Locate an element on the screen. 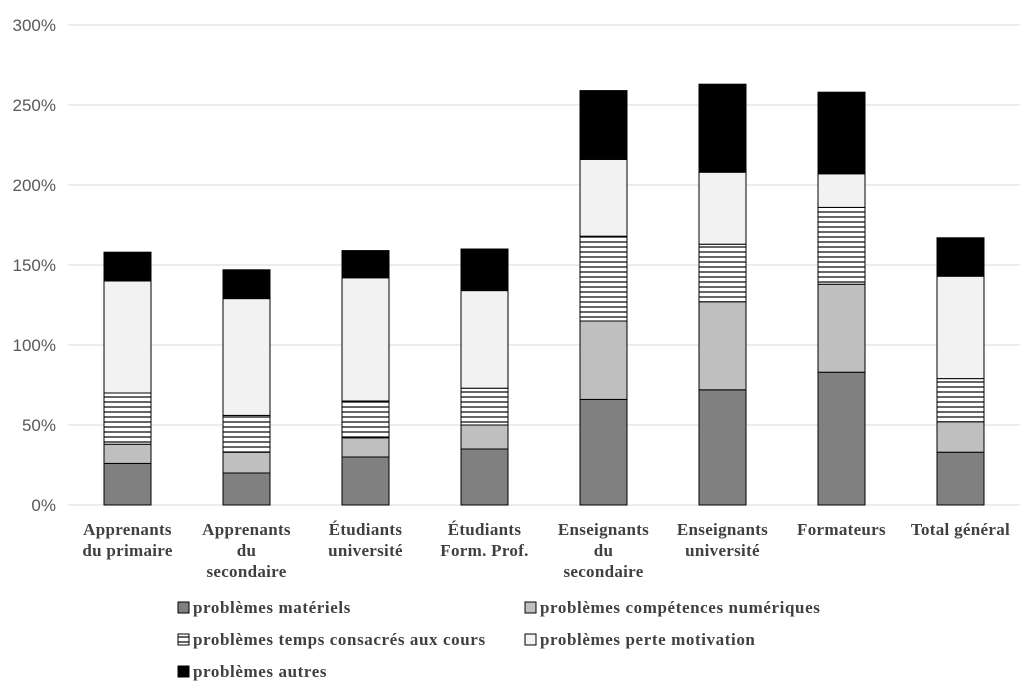 Image resolution: width=1022 pixels, height=686 pixels. y-tick-label: 300% is located at coordinates (34, 25).